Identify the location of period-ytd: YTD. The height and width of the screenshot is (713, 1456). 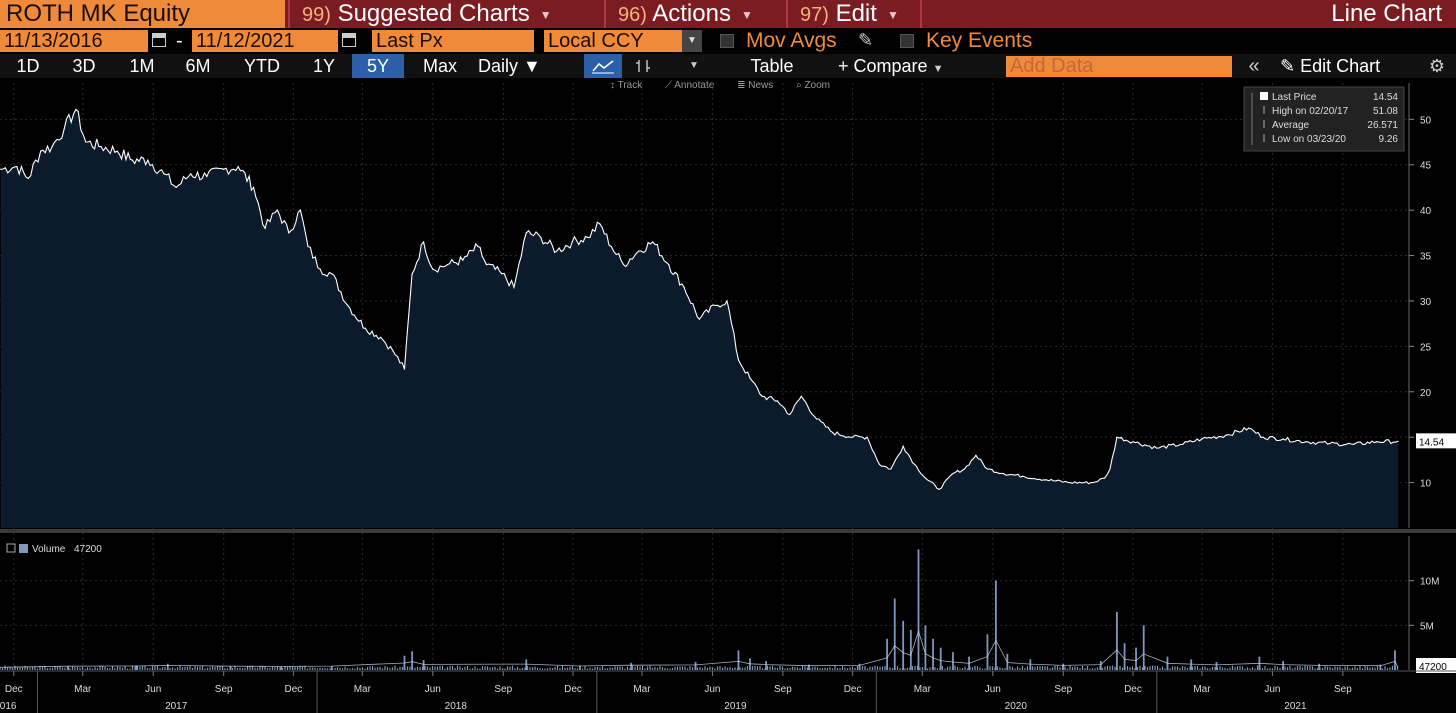
(262, 66).